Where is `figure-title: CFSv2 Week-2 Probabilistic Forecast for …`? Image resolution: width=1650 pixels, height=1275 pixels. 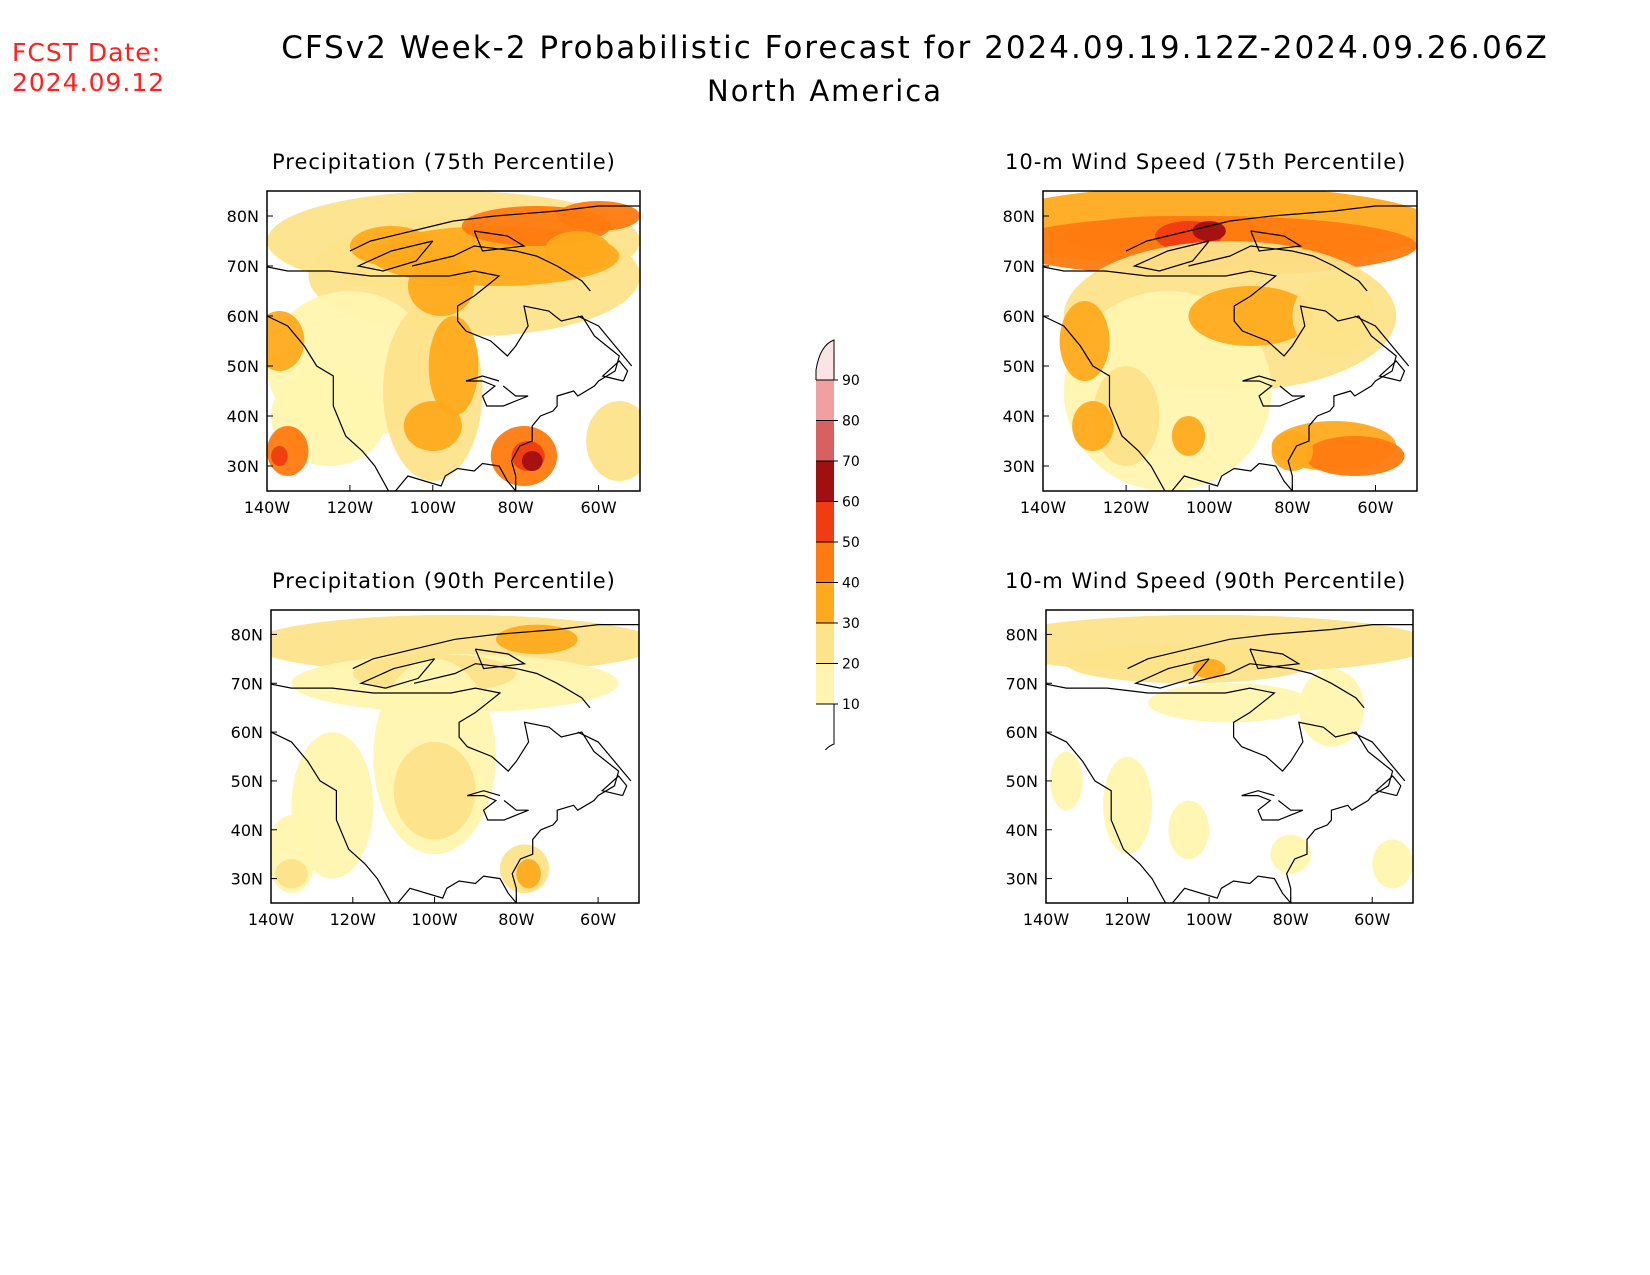
figure-title: CFSv2 Week-2 Probabilistic Forecast for … is located at coordinates (825, 69).